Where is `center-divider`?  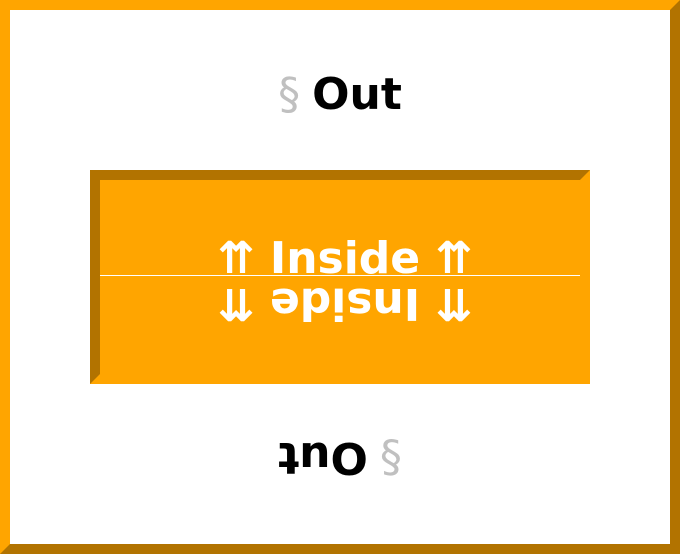
center-divider is located at coordinates (340, 275).